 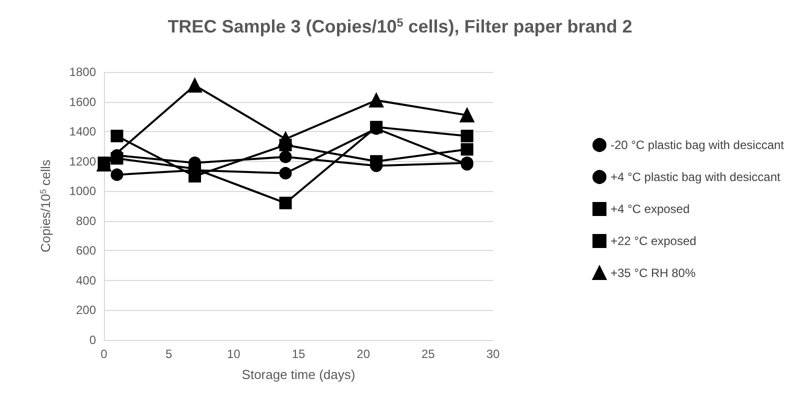 I want to click on x-tick-label: 5, so click(x=168, y=354).